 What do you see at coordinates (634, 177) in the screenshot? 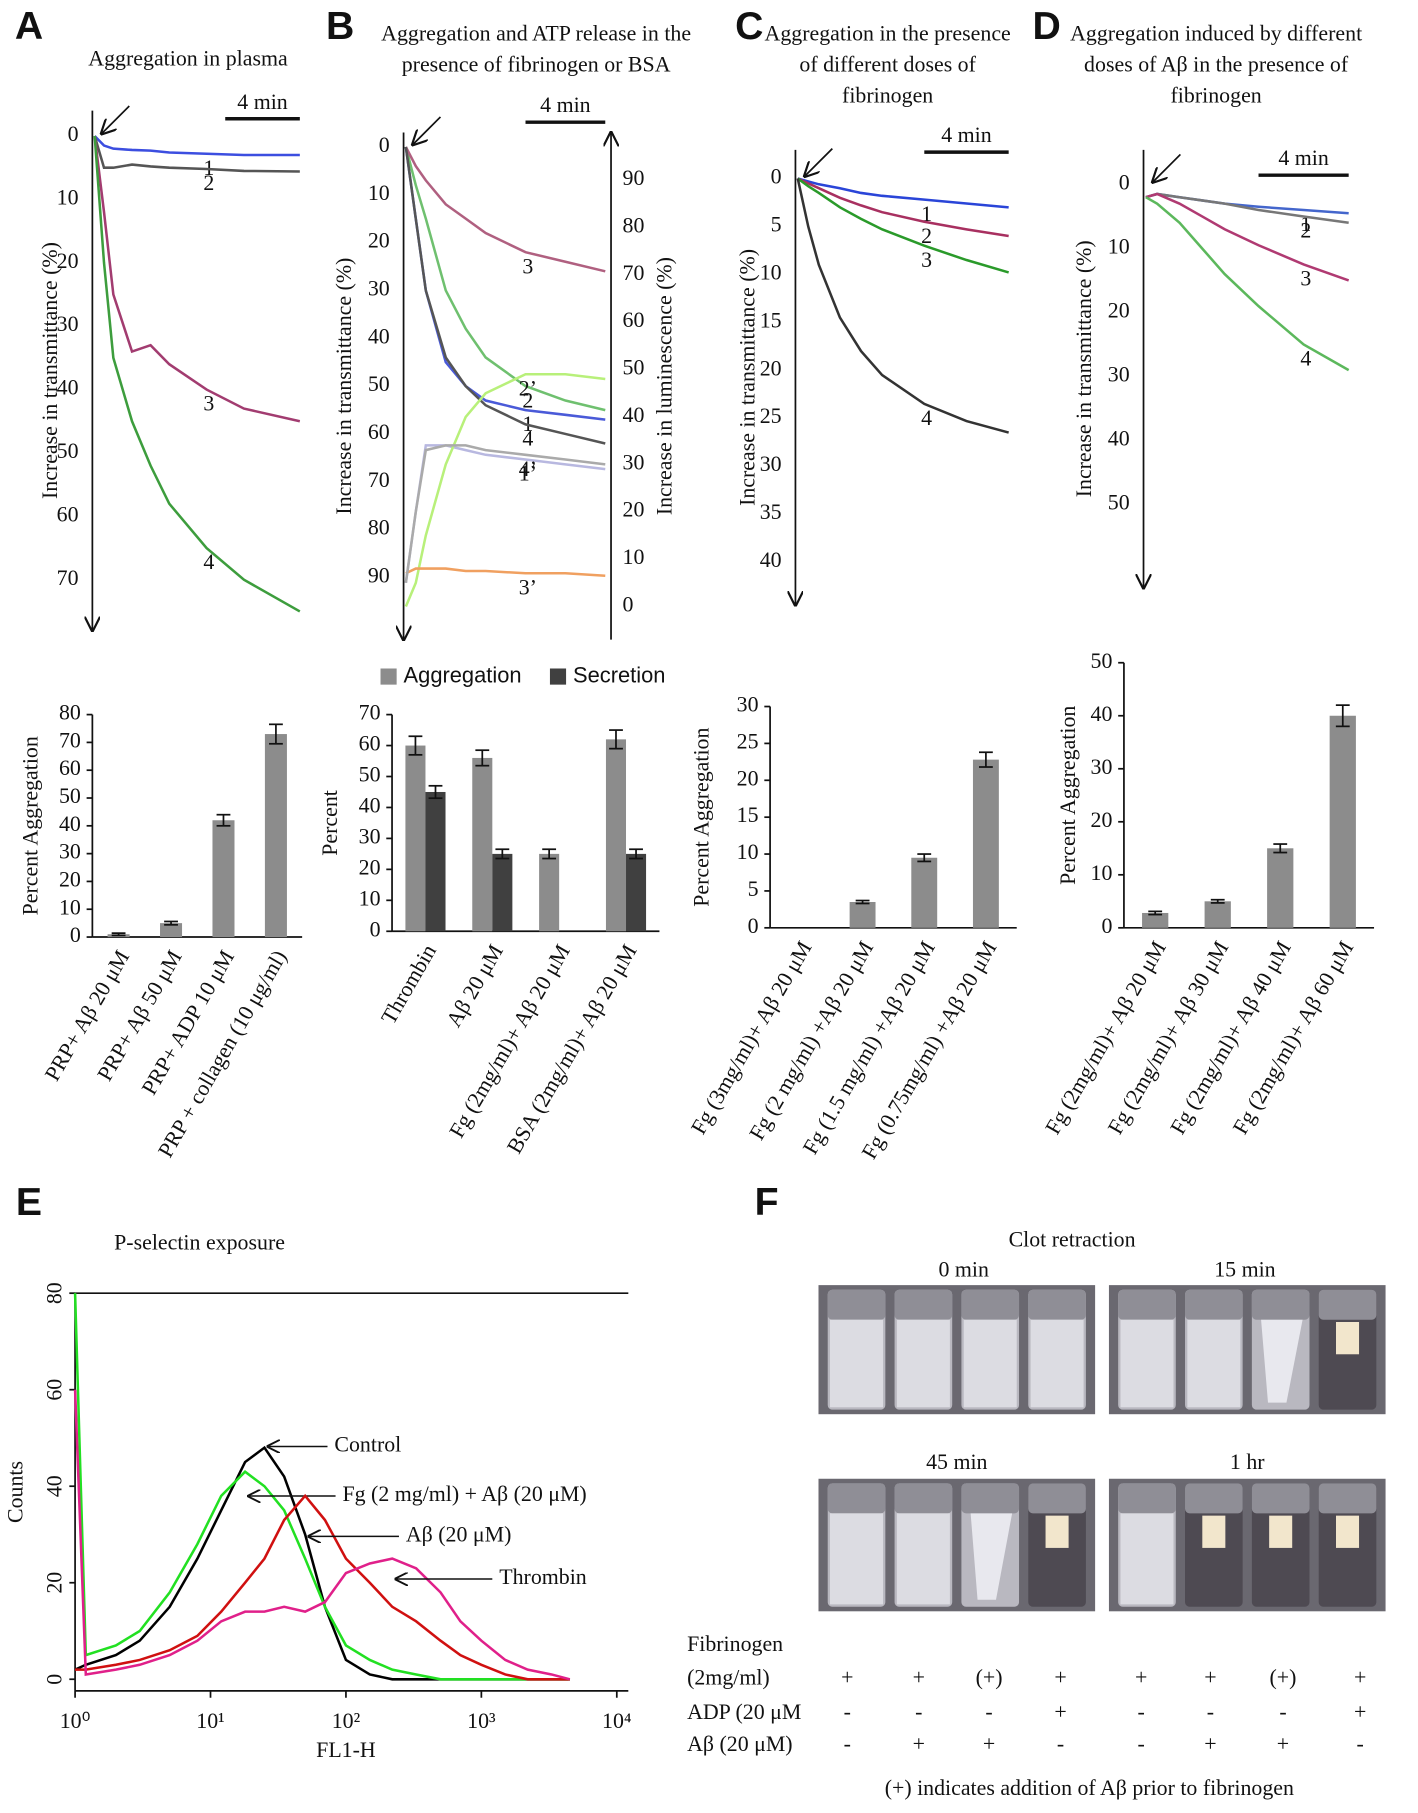
I see `y2-tick-label: 90` at bounding box center [634, 177].